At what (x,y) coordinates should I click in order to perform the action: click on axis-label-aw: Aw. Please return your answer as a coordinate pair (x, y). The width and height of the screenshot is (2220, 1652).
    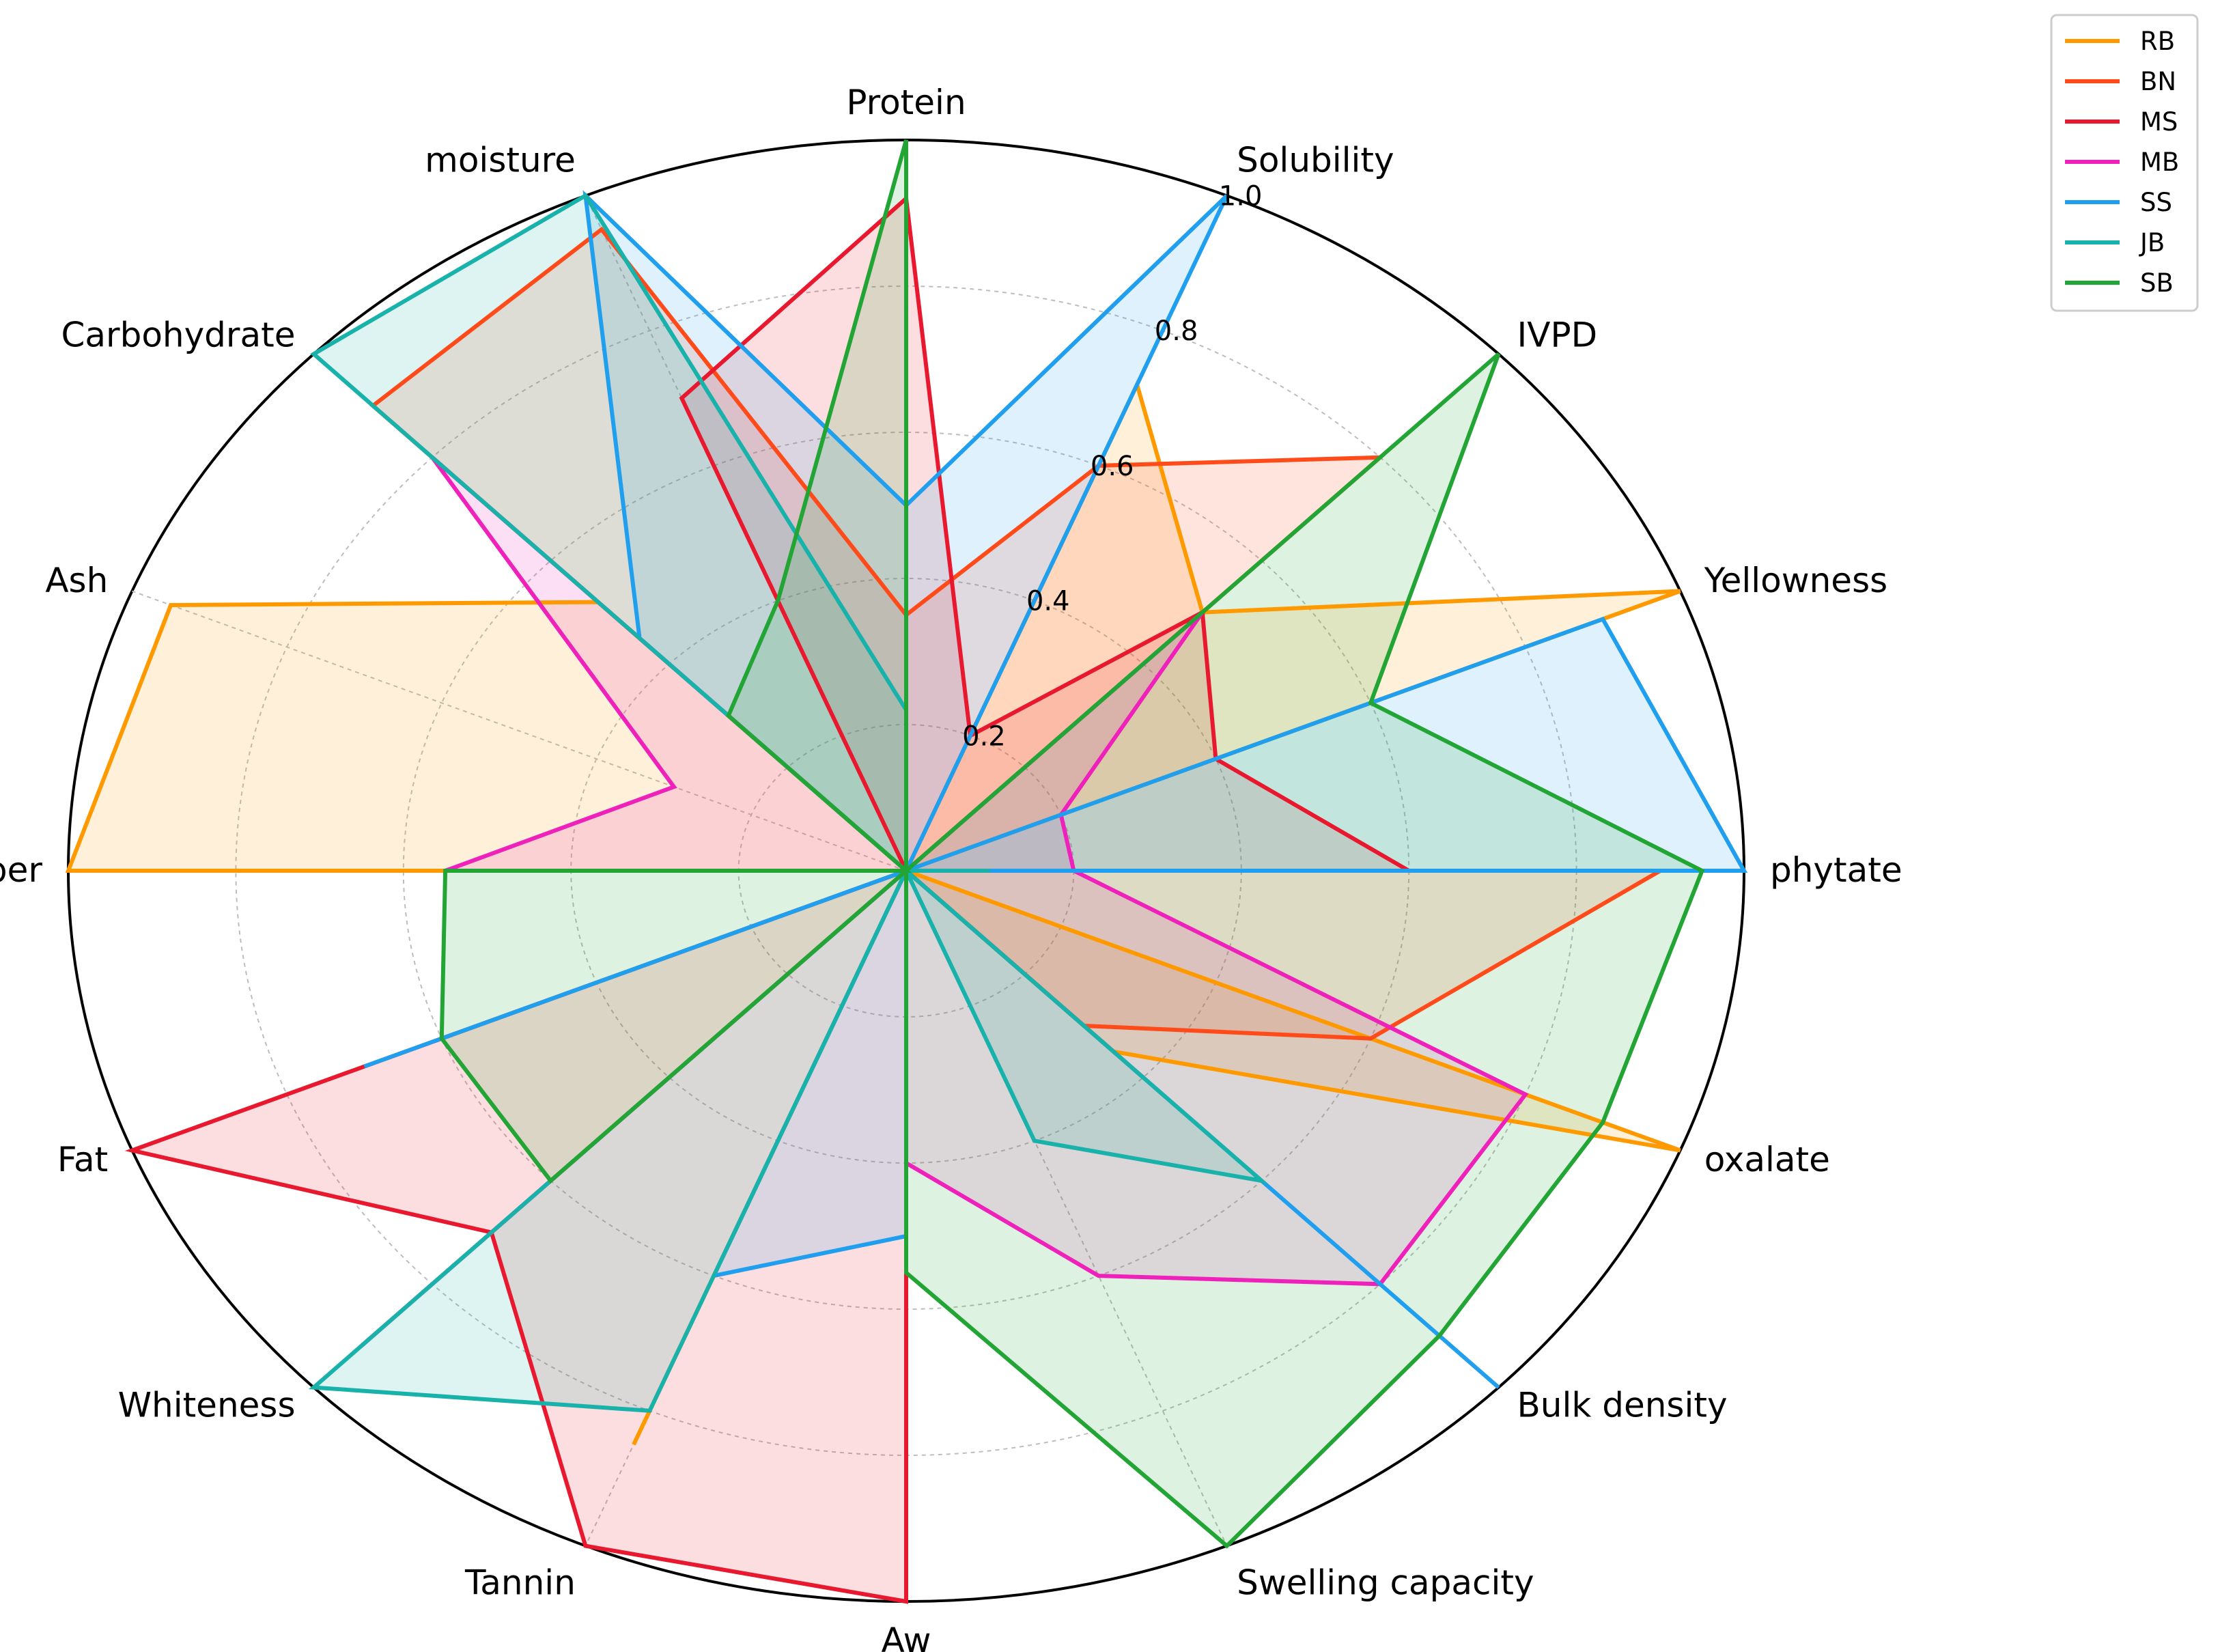
    Looking at the image, I should click on (906, 1636).